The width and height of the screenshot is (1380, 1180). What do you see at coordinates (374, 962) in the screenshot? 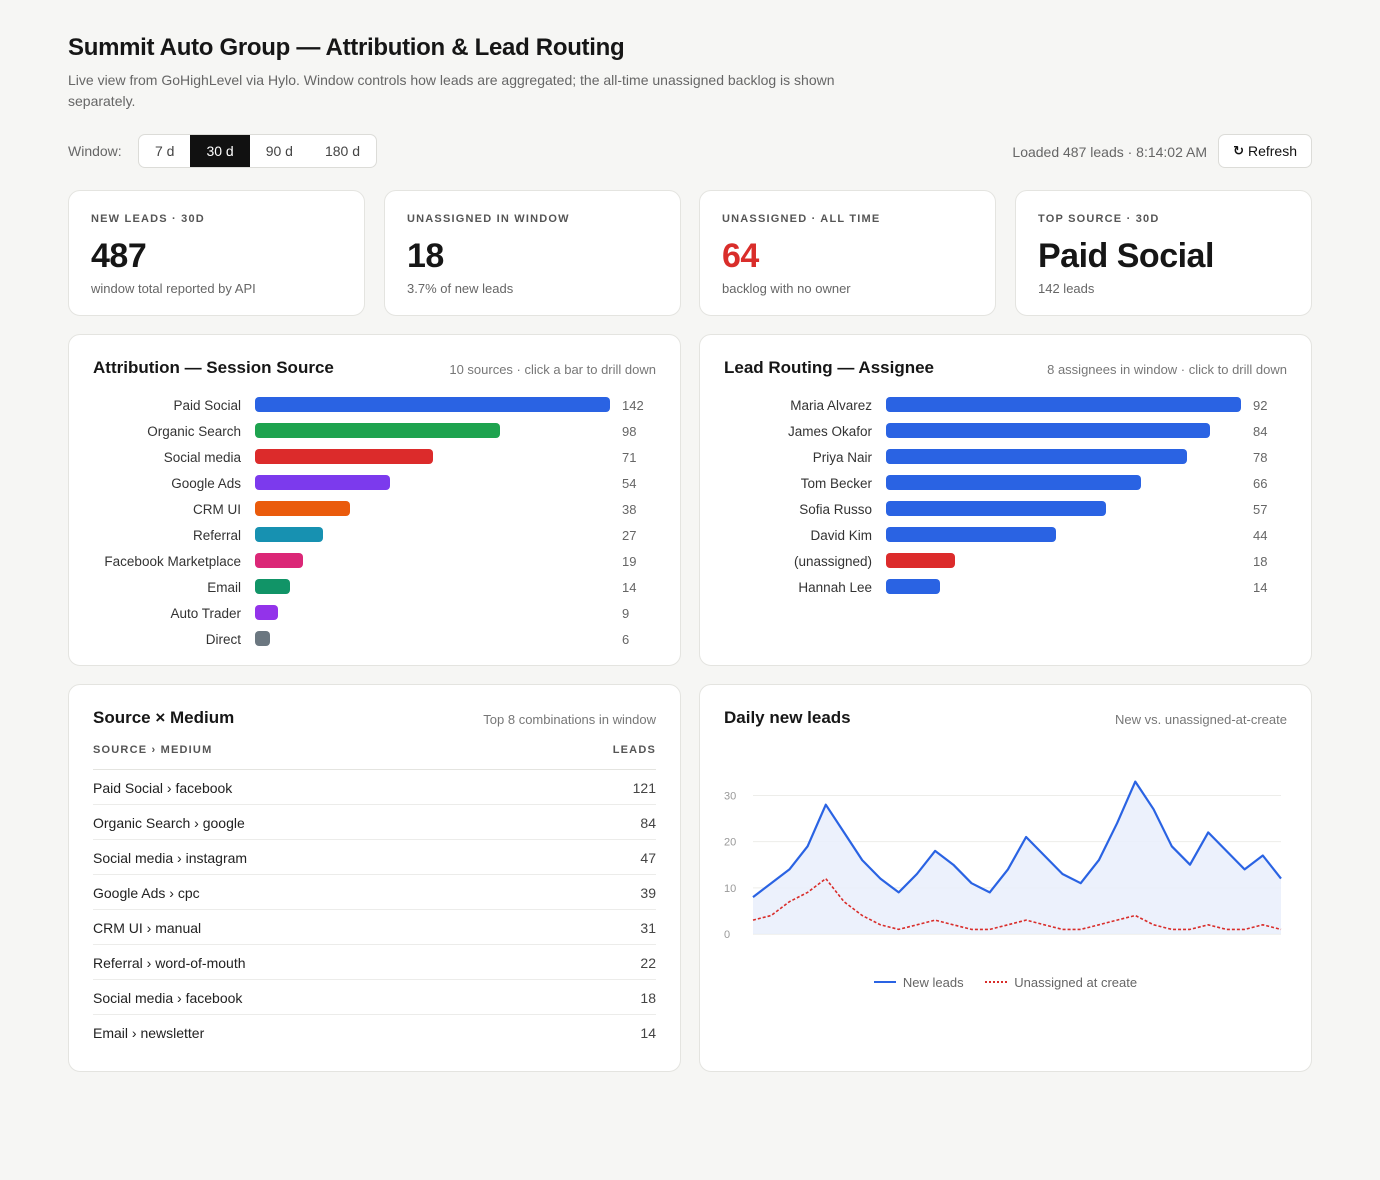
I see `table-row: Referral › word-of-mouth 22` at bounding box center [374, 962].